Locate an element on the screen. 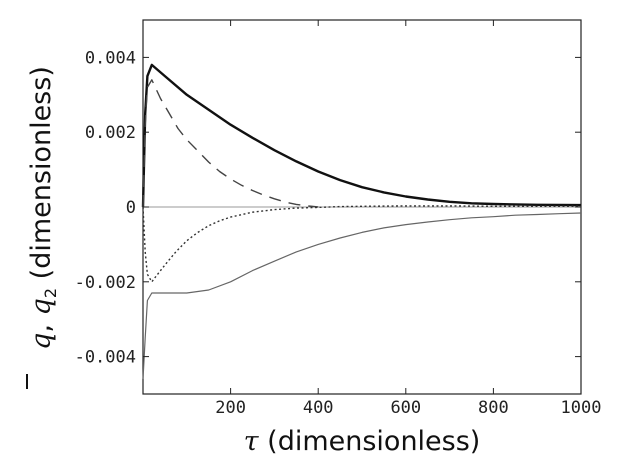 This screenshot has height=464, width=632. x-axis-title: τ (dimensionless) is located at coordinates (362, 441).